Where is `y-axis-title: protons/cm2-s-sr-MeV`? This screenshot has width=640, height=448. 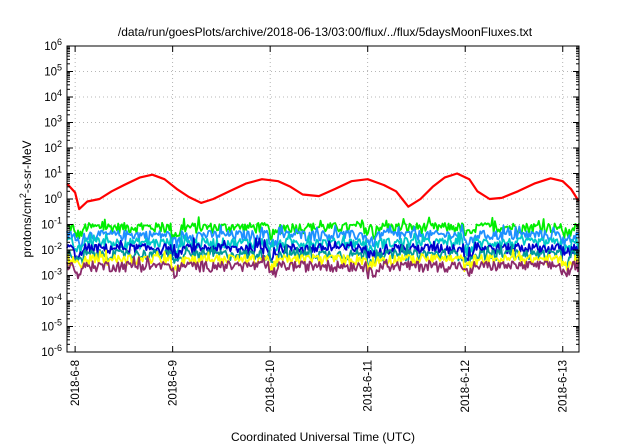 y-axis-title: protons/cm2-s-sr-MeV is located at coordinates (26, 198).